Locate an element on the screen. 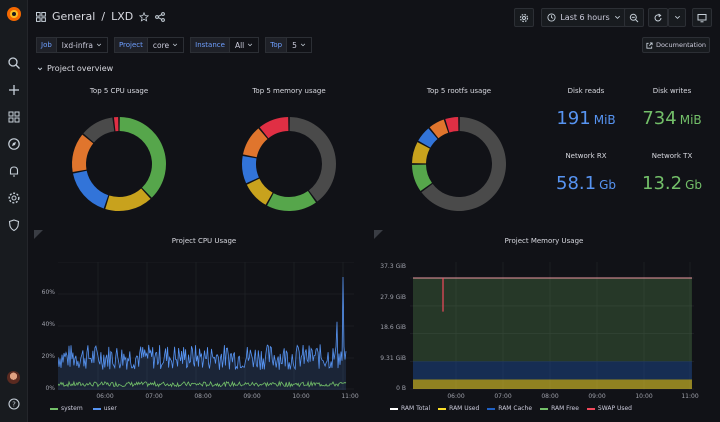  disk-writes-title: Disk writes is located at coordinates (672, 91).